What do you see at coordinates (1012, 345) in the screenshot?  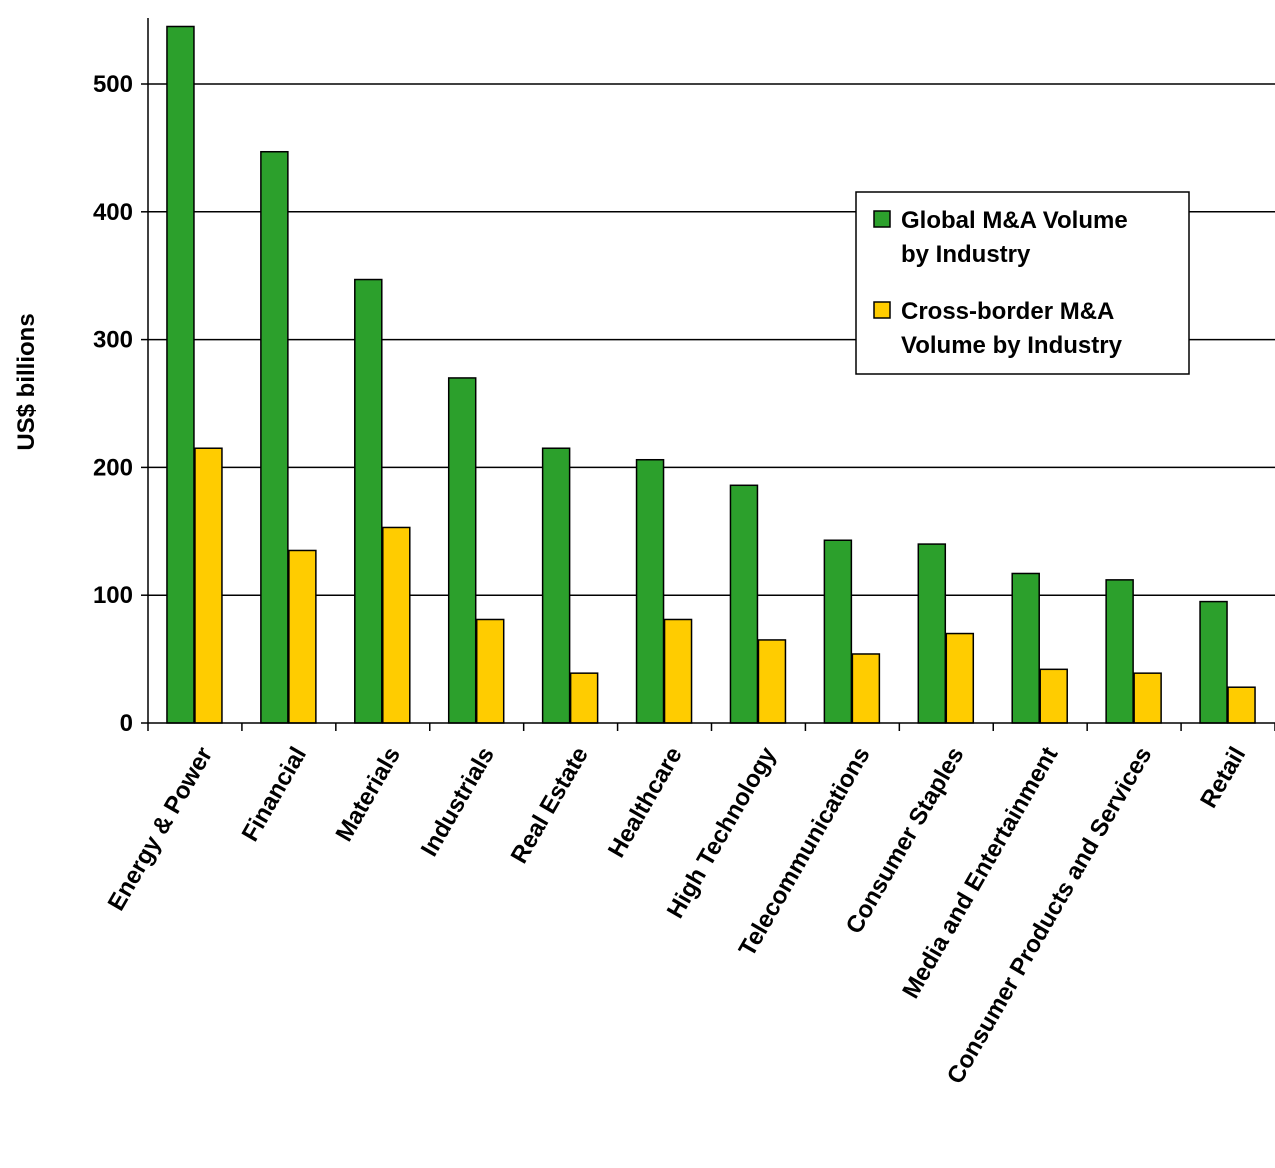 I see `legend-label: Volume by Industry` at bounding box center [1012, 345].